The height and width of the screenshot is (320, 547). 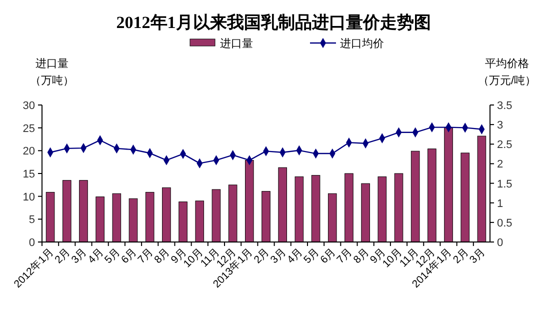 I want to click on y2-tick-label: 1, so click(x=500, y=204).